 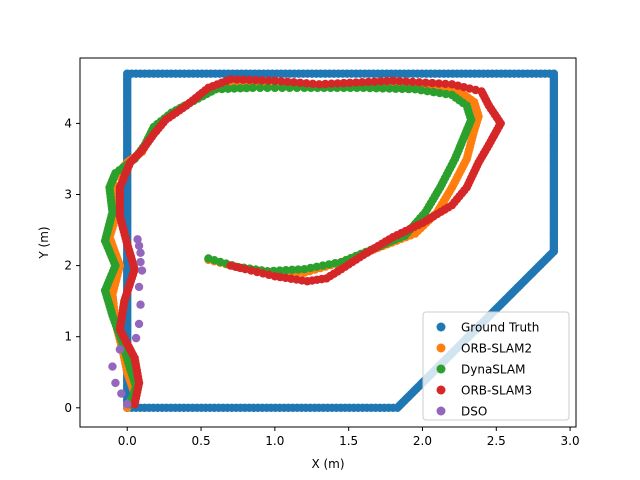 What do you see at coordinates (201, 441) in the screenshot?
I see `x-tick-label: 0.5` at bounding box center [201, 441].